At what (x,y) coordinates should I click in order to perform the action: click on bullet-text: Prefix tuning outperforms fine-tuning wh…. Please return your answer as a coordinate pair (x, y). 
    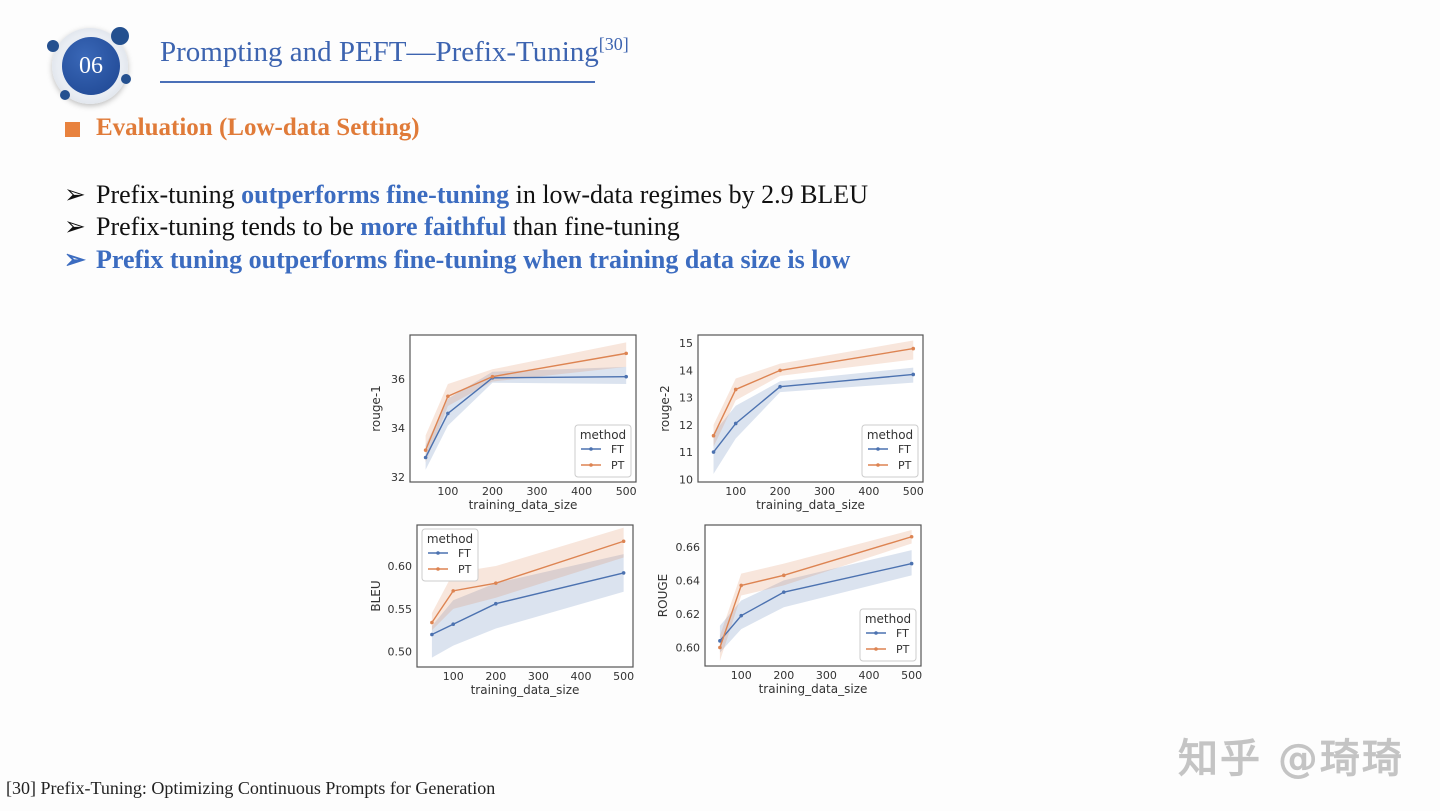
    Looking at the image, I should click on (473, 259).